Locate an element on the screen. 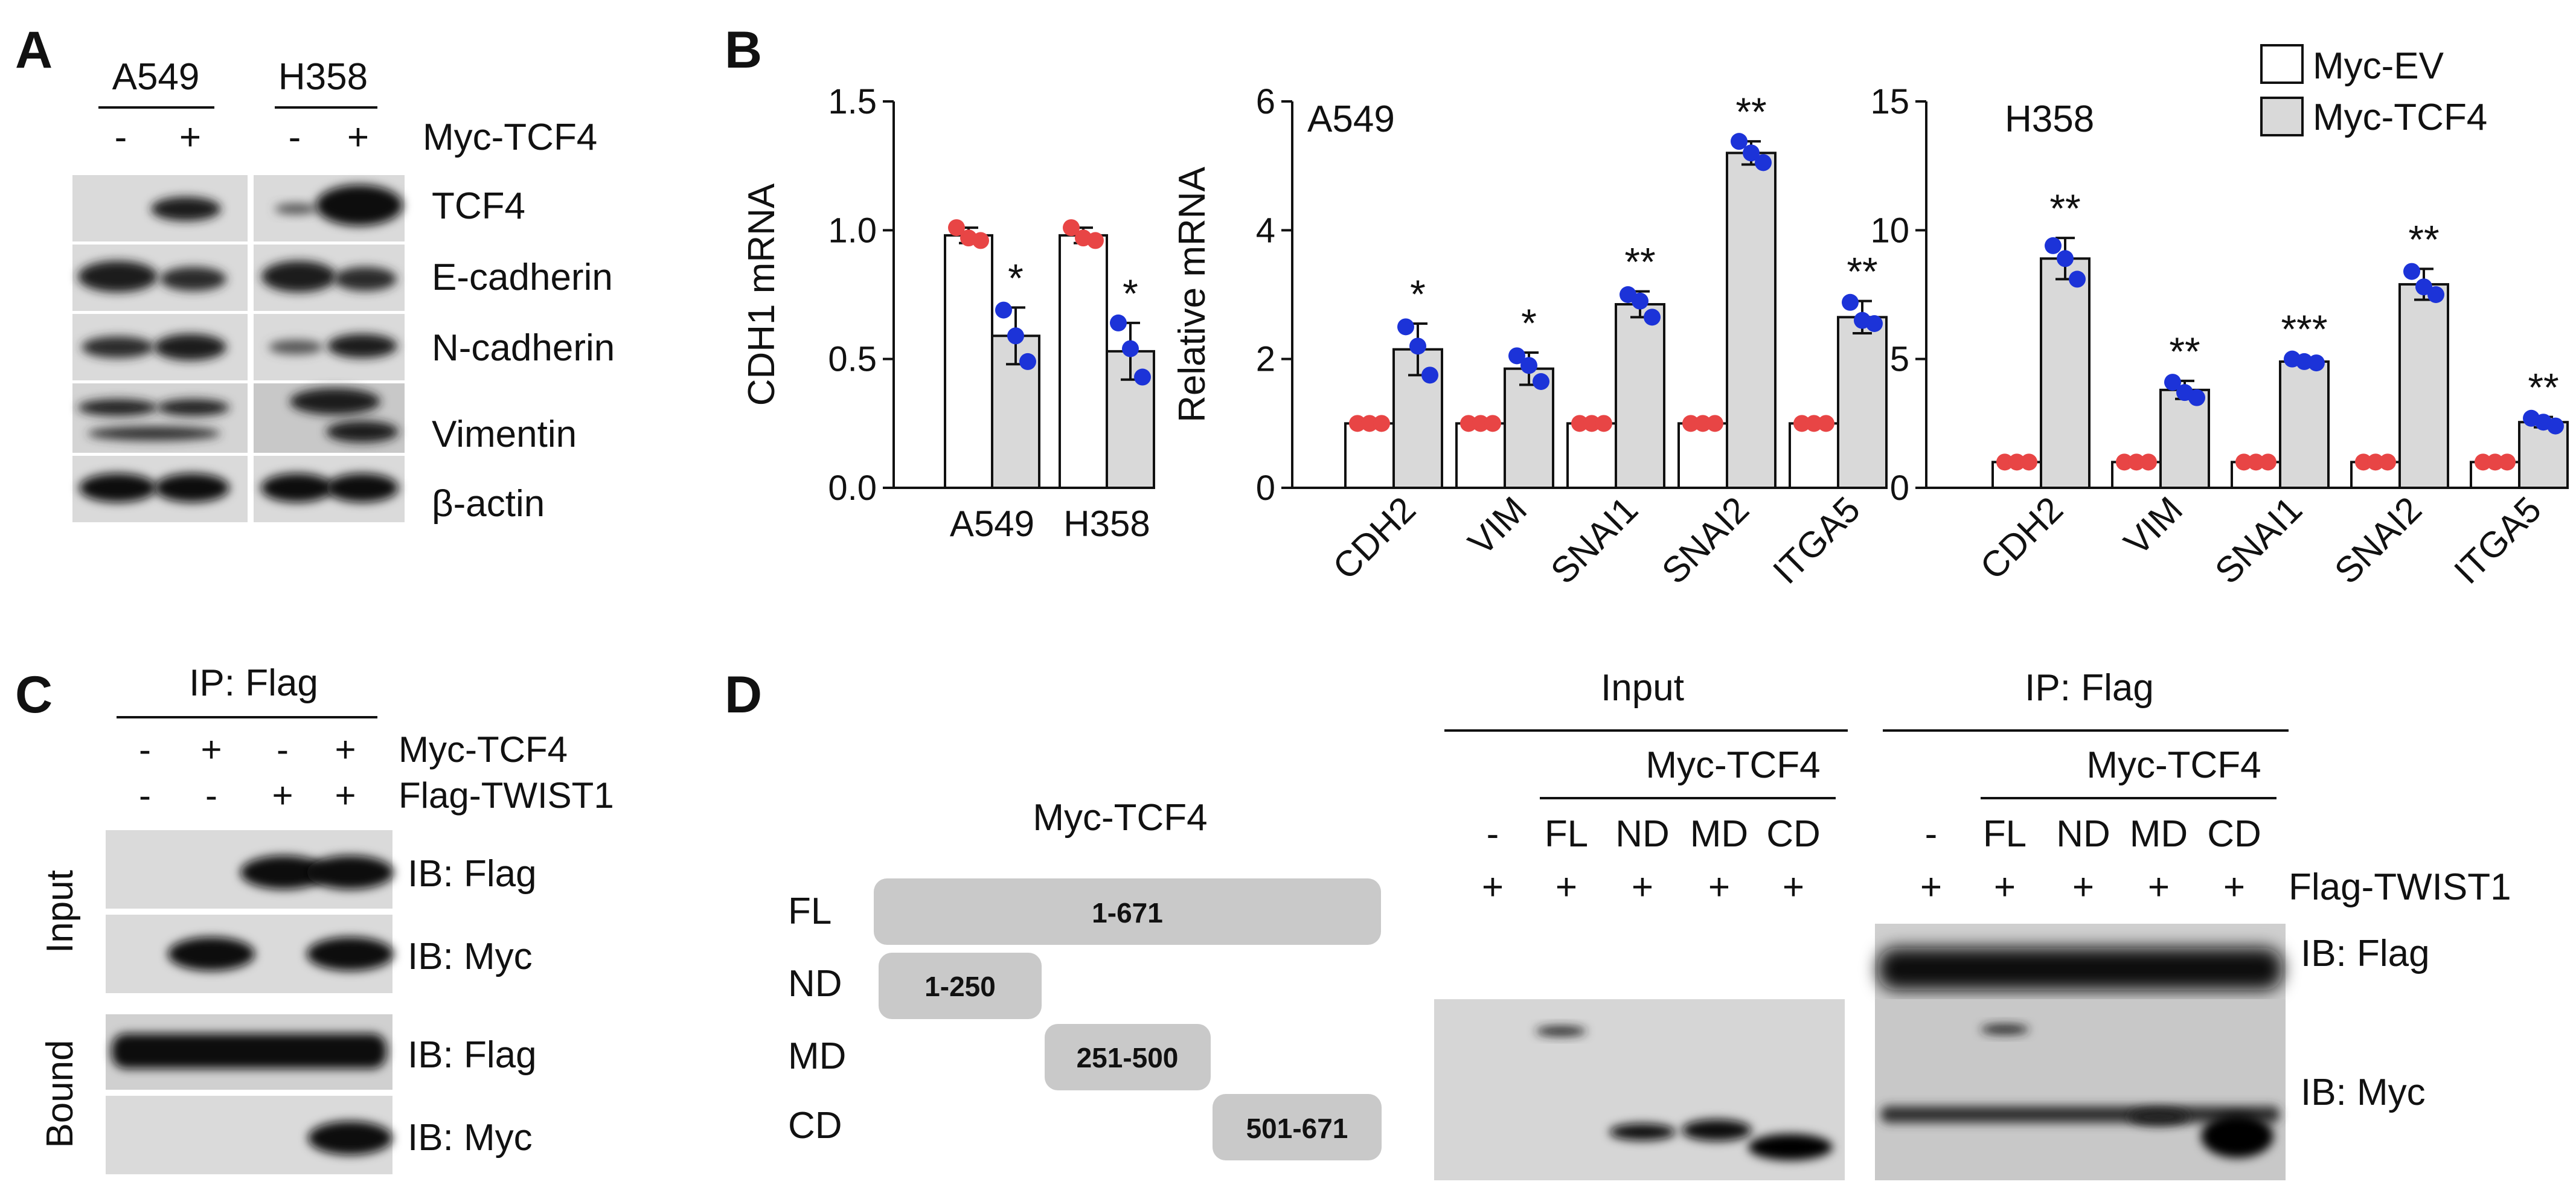 This screenshot has width=2576, height=1196. y-tick-label: 15 is located at coordinates (1889, 102).